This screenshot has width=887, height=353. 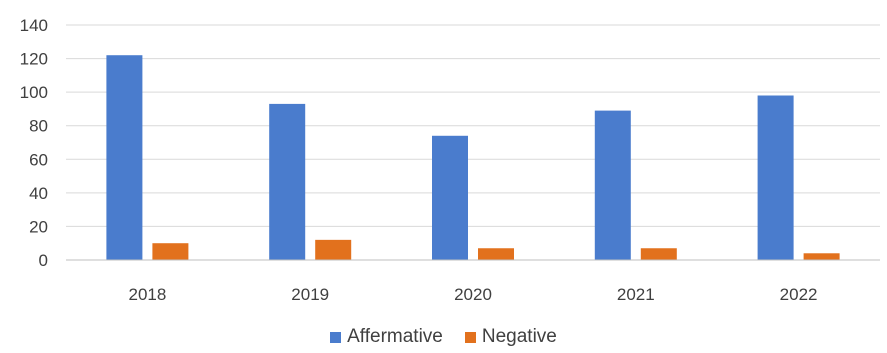 I want to click on legend-label-affermative: Affermative, so click(x=395, y=336).